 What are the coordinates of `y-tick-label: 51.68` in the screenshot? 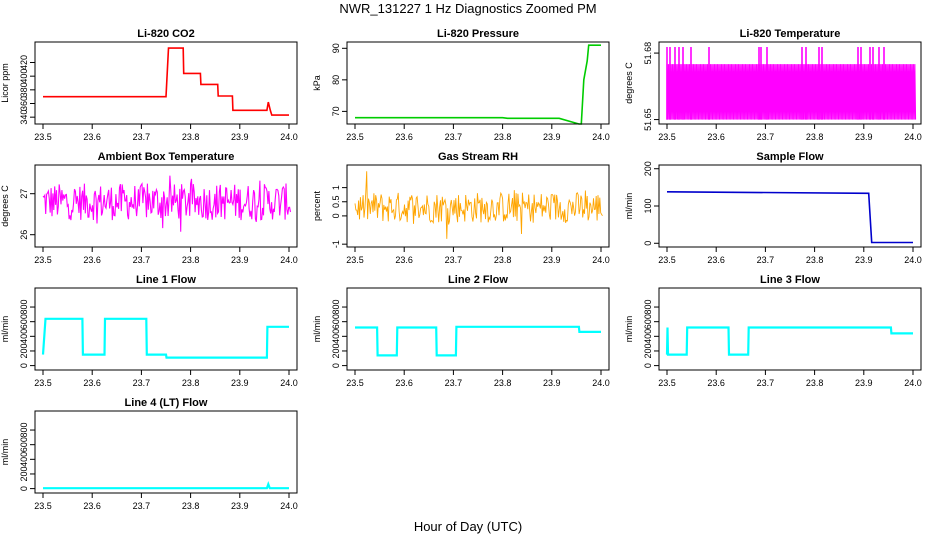 It's located at (648, 53).